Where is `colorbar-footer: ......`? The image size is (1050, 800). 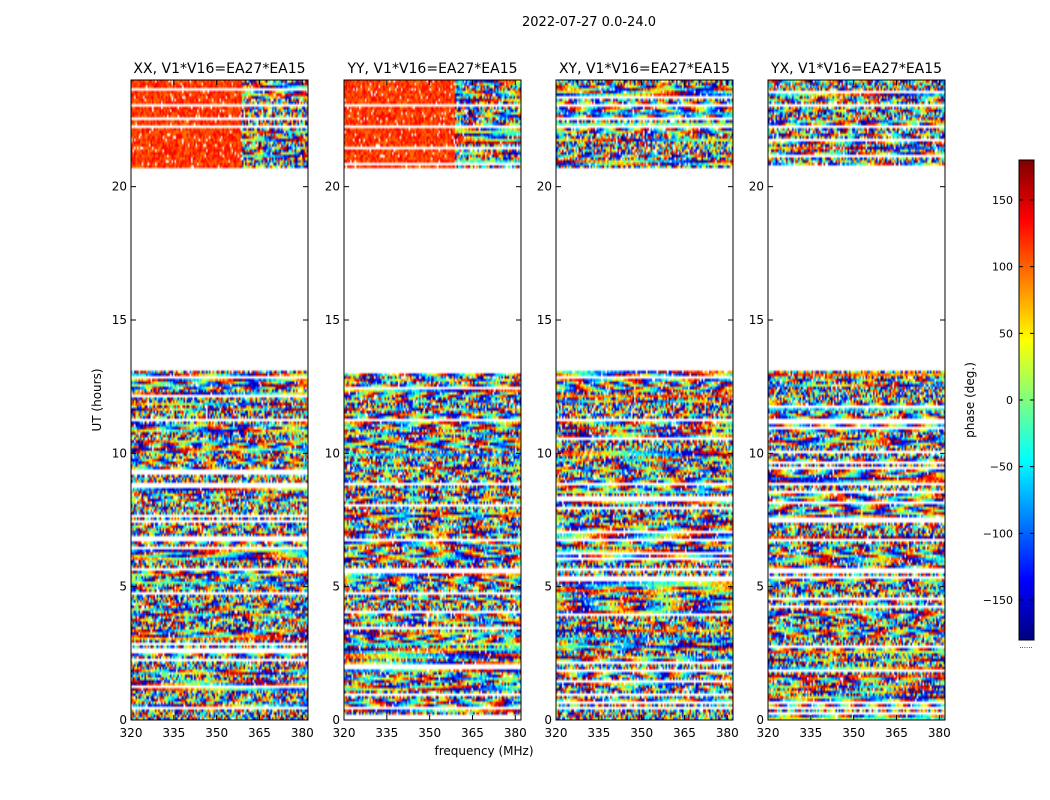 colorbar-footer: ...... is located at coordinates (1025, 646).